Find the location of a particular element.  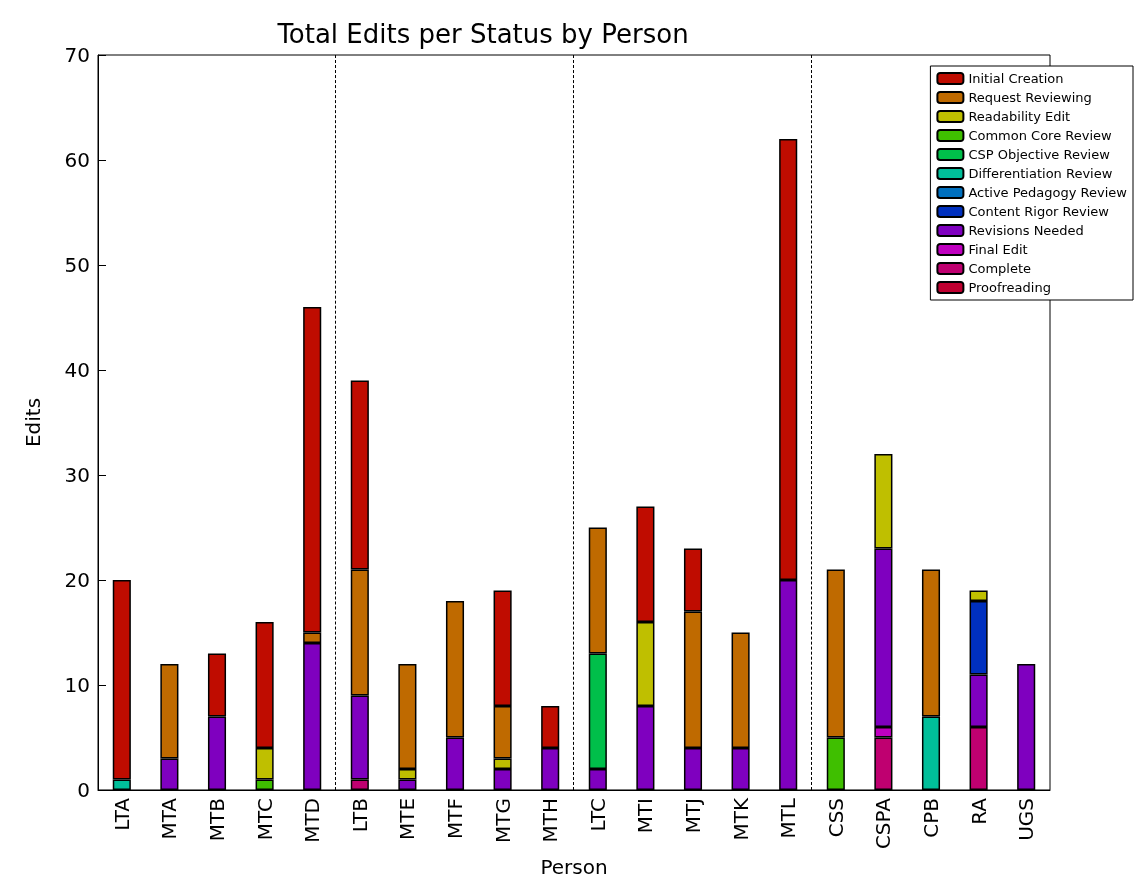

x-tick-label: MTF is located at coordinates (455, 818).